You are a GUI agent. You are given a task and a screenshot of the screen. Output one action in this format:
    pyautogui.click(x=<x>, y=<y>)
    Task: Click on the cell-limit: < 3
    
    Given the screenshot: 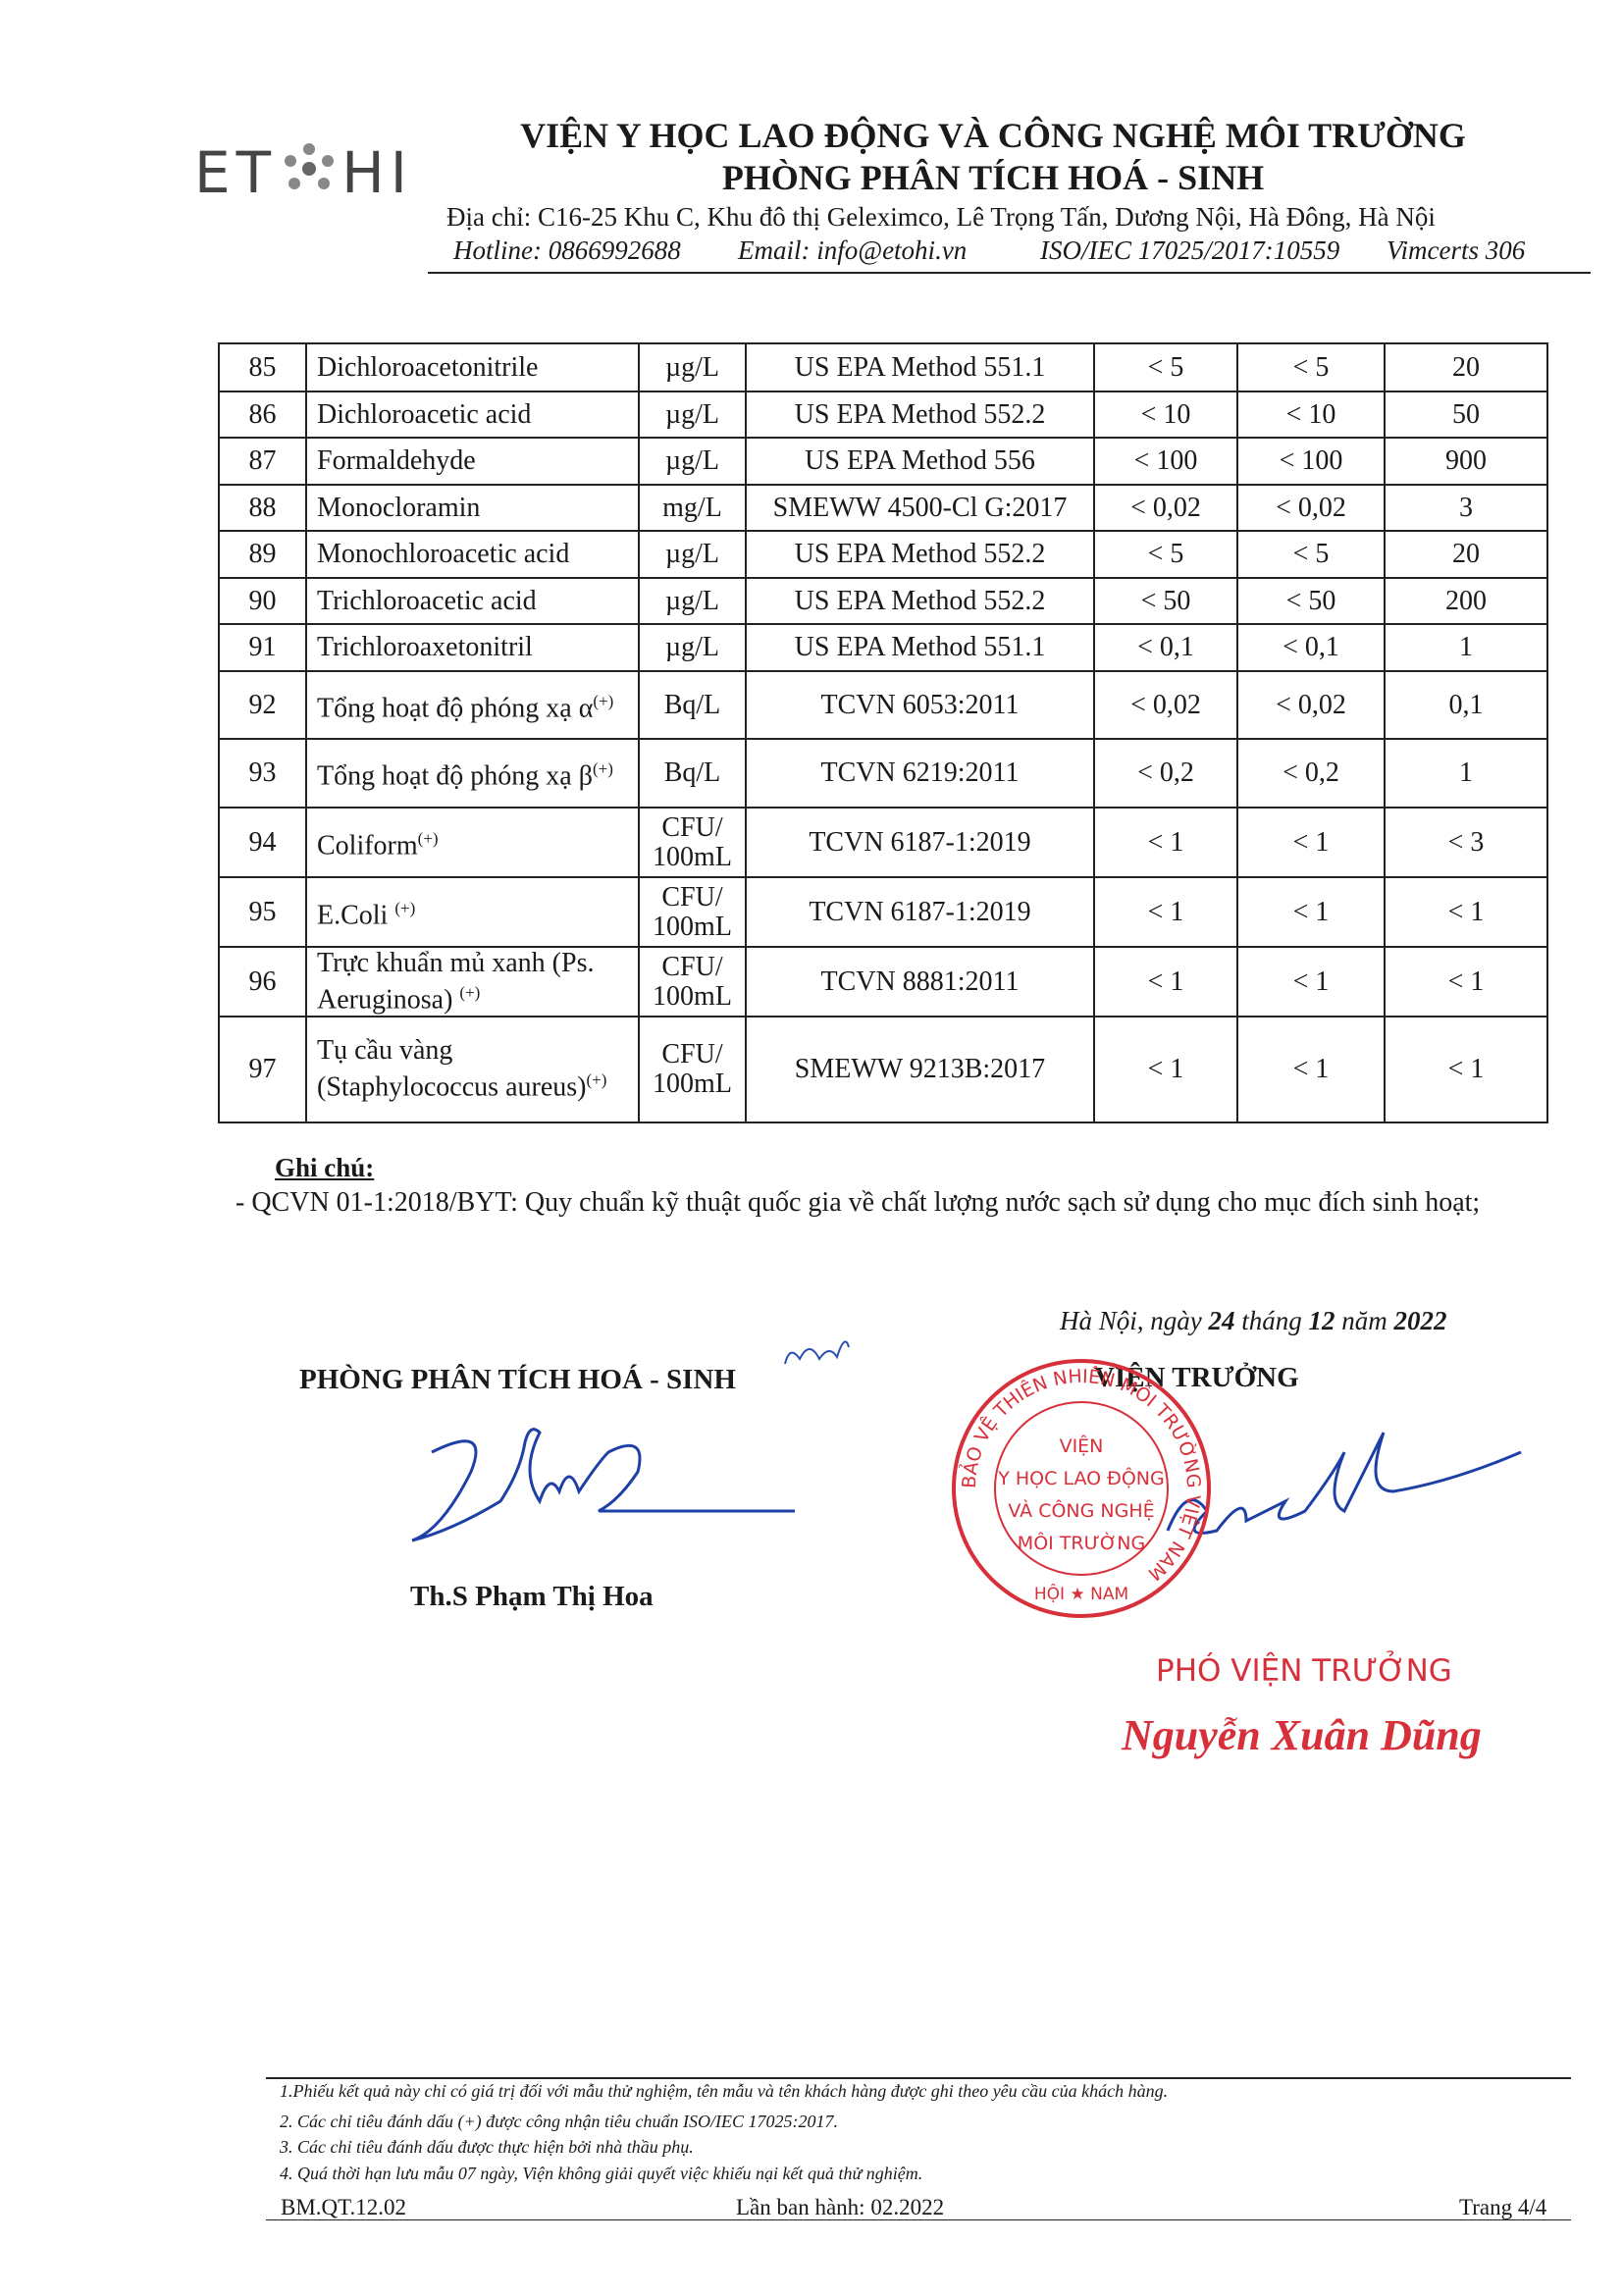 What is the action you would take?
    pyautogui.click(x=1466, y=842)
    